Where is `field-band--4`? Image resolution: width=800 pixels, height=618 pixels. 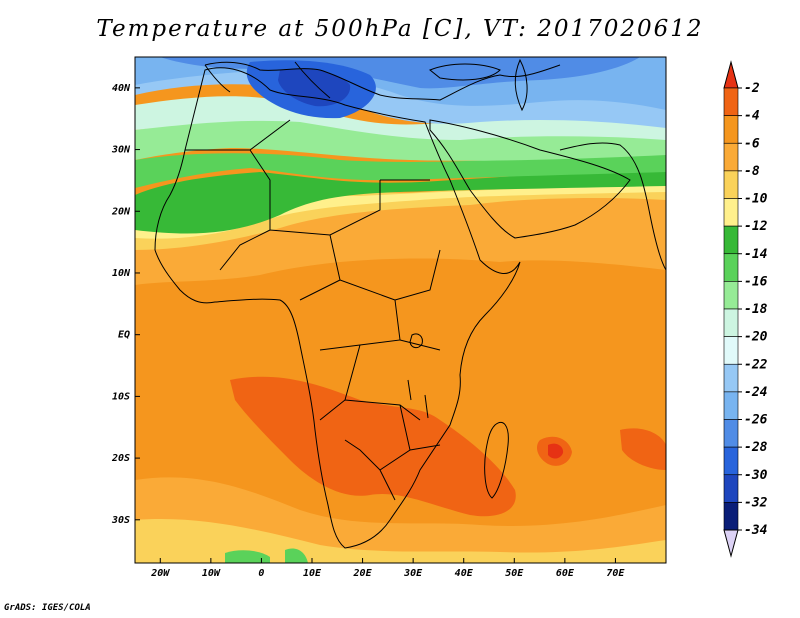
field-band--4 is located at coordinates (373, 446).